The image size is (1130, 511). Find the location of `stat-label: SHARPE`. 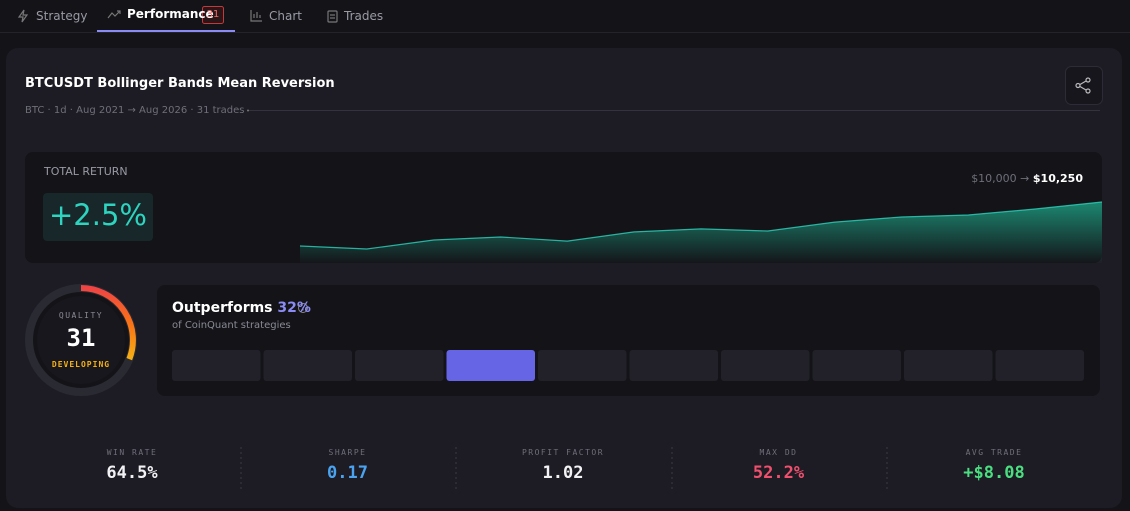

stat-label: SHARPE is located at coordinates (347, 452).